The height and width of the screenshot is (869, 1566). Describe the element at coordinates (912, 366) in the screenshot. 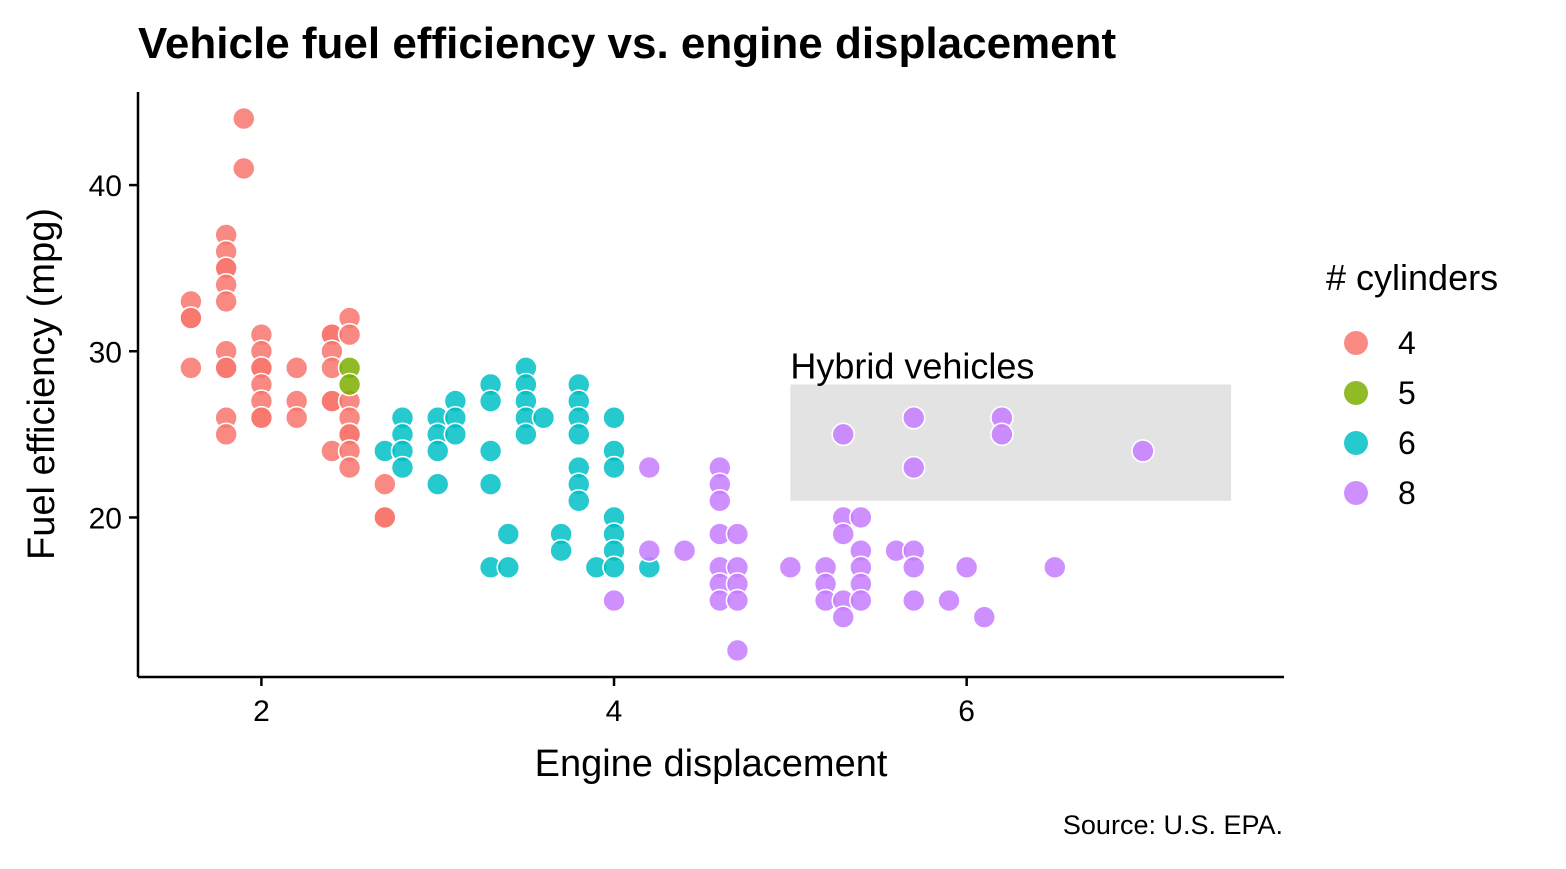

I see `annotation-label: Hybrid vehicles` at that location.